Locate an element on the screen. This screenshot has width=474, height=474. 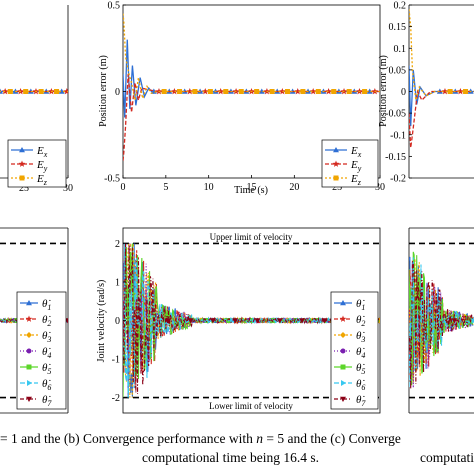
b2-legend-entries-marker-theta1 is located at coordinates (343, 303).